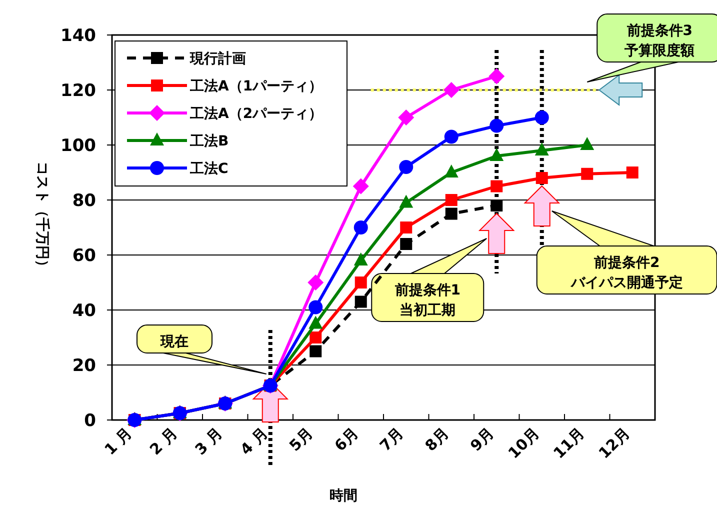  What do you see at coordinates (391, 439) in the screenshot?
I see `x-tick-label: 7月` at bounding box center [391, 439].